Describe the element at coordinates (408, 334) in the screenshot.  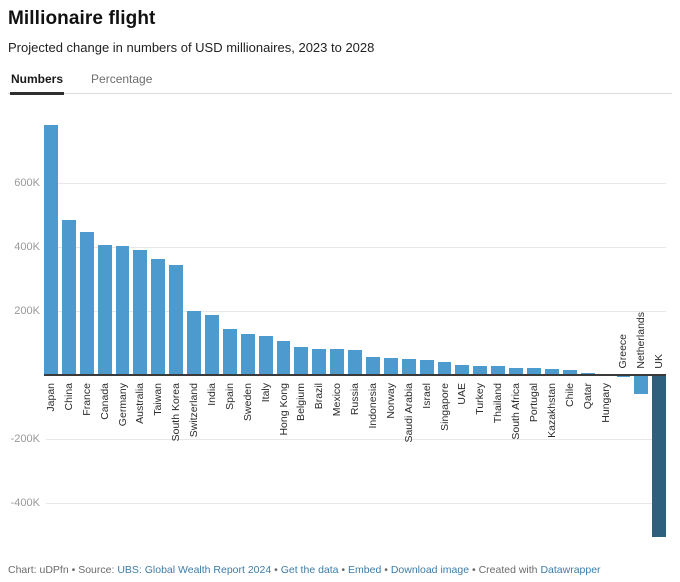
I see `bar-column: Saudi Arabia` at that location.